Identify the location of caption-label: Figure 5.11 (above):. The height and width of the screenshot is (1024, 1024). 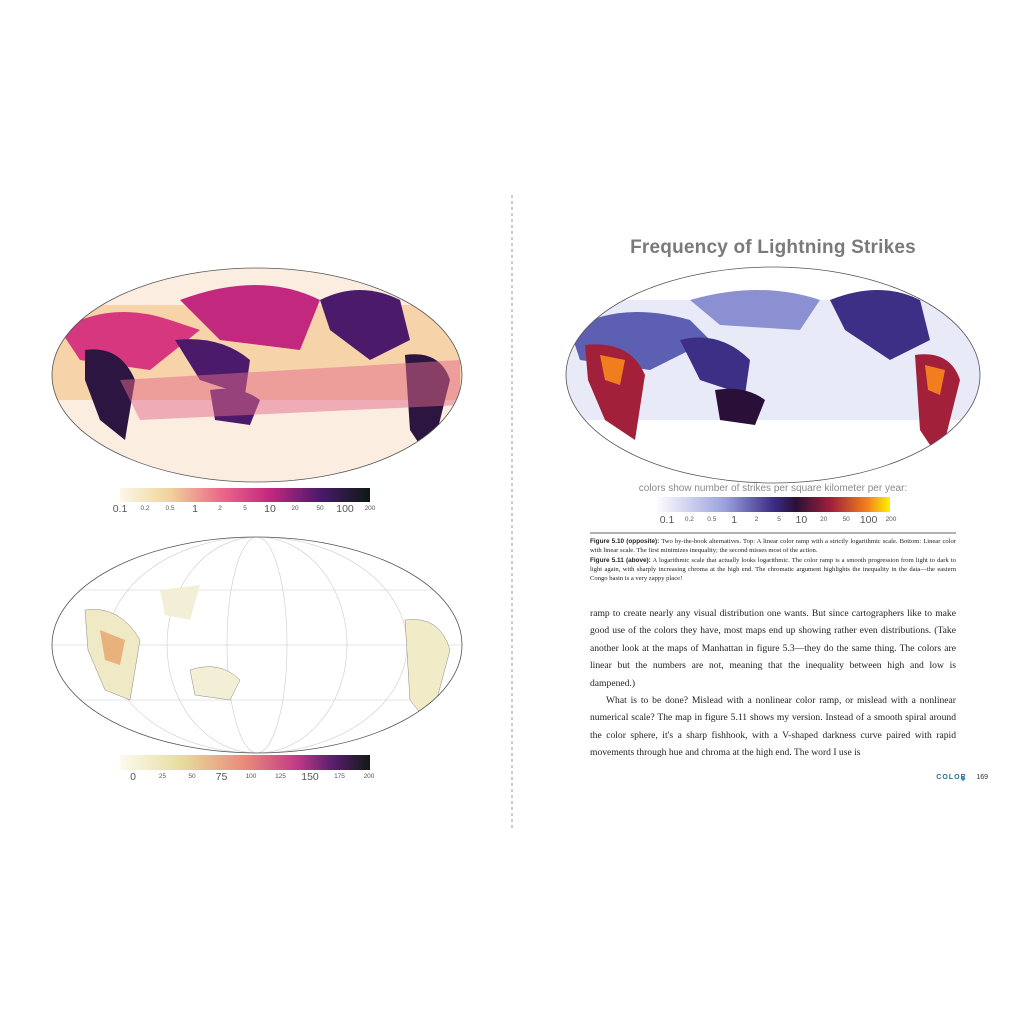
(620, 560).